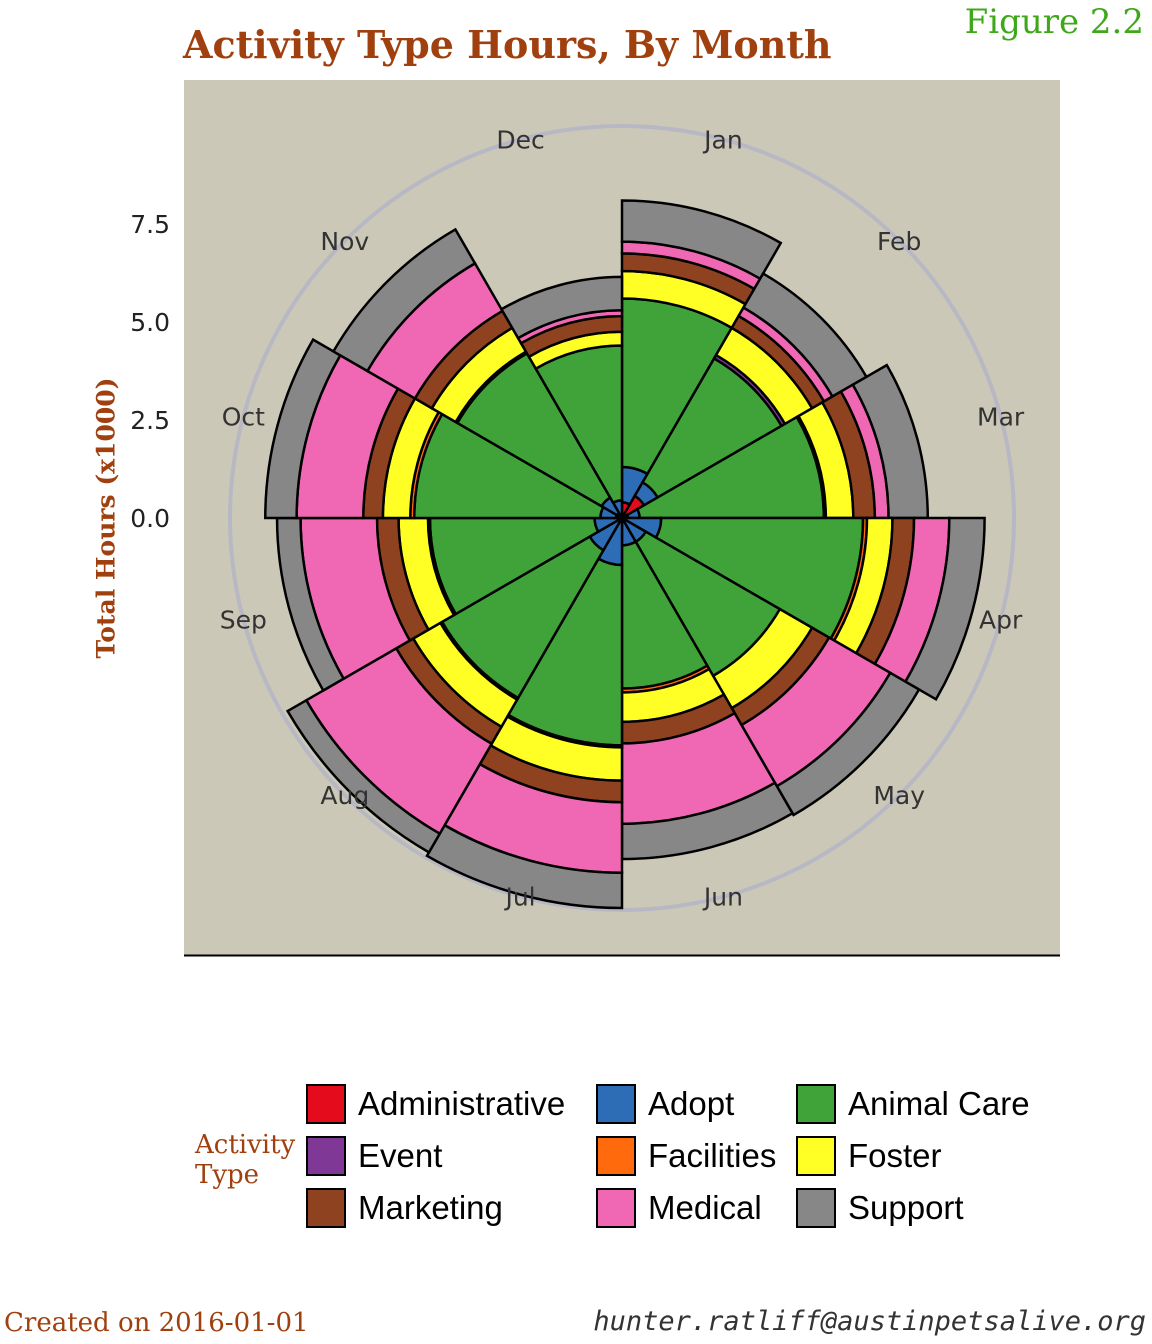  Describe the element at coordinates (507, 44) in the screenshot. I see `chart-title: Activity Type Hours, By Month` at that location.